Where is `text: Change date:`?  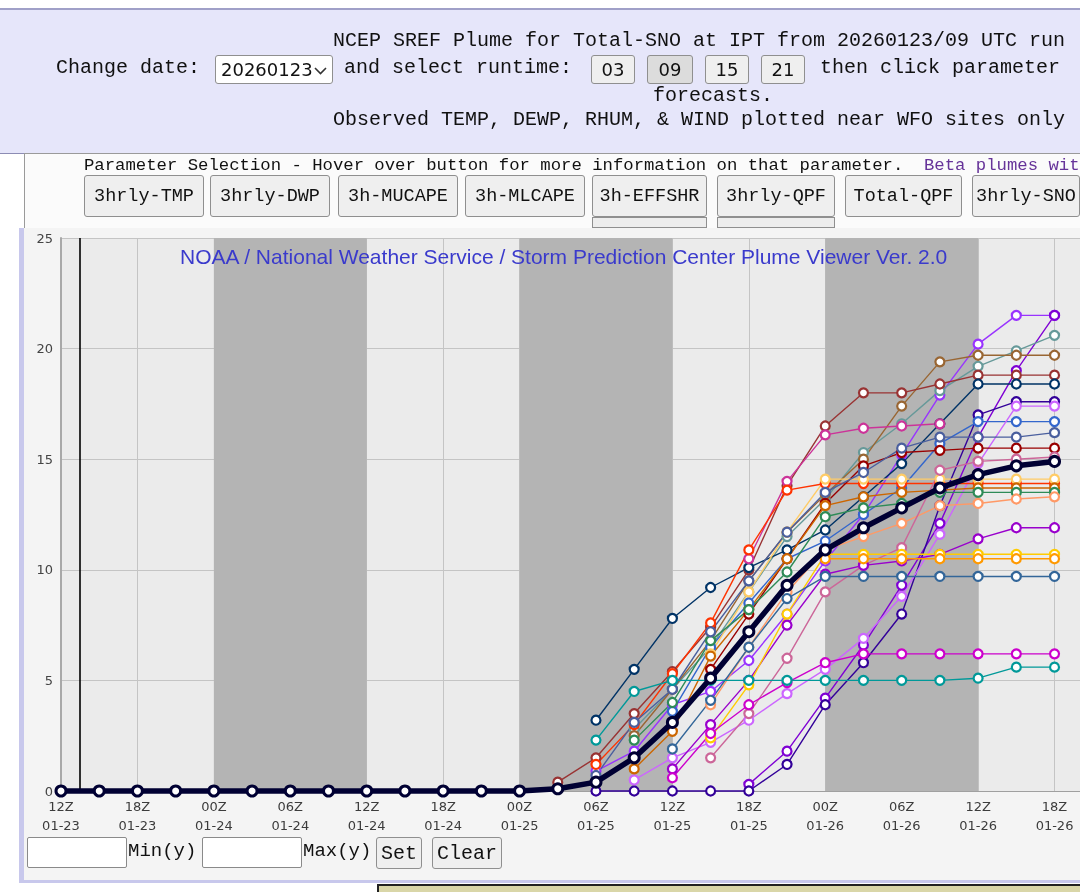
text: Change date: is located at coordinates (128, 67).